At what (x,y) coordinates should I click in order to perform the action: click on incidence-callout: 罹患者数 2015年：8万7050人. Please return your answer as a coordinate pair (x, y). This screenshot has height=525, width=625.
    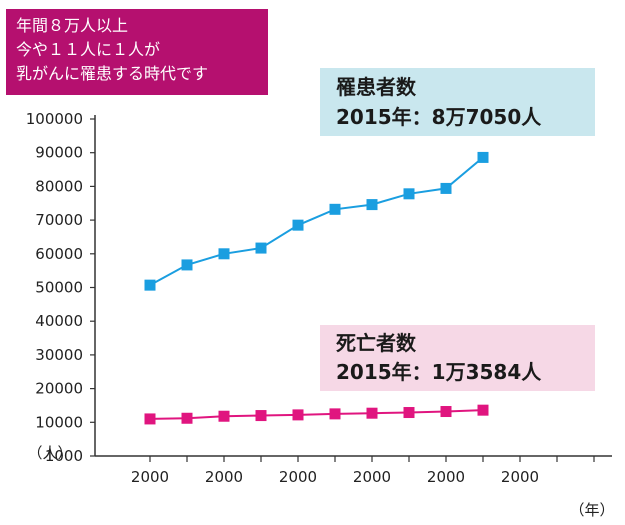
    Looking at the image, I should click on (457, 102).